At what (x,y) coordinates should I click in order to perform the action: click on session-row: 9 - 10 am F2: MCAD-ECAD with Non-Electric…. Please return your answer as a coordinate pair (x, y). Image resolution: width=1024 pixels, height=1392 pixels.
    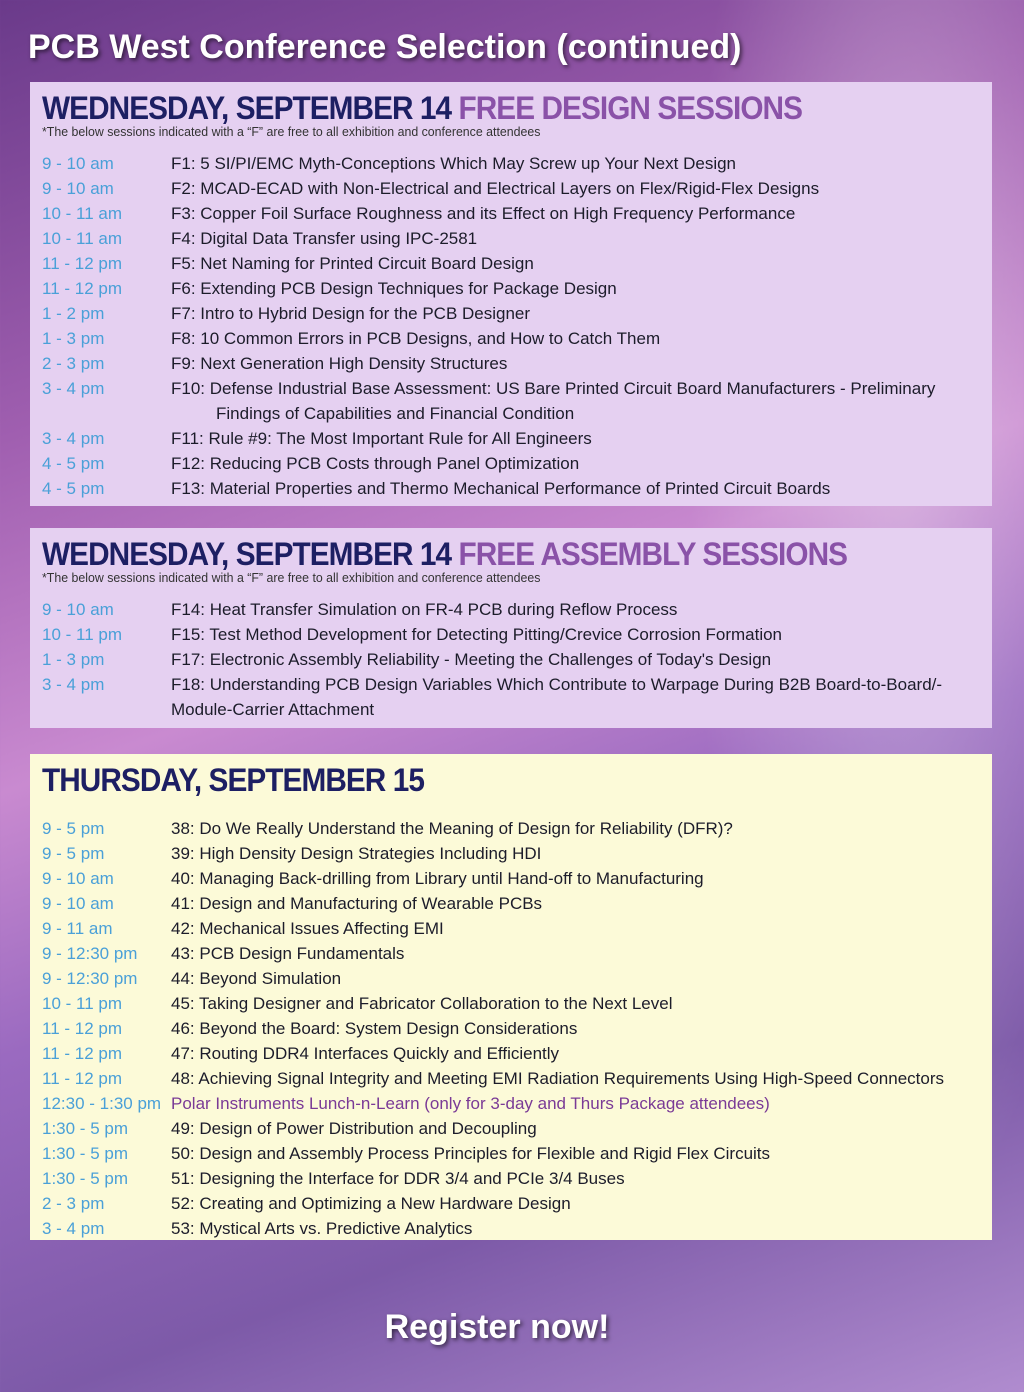
    Looking at the image, I should click on (511, 188).